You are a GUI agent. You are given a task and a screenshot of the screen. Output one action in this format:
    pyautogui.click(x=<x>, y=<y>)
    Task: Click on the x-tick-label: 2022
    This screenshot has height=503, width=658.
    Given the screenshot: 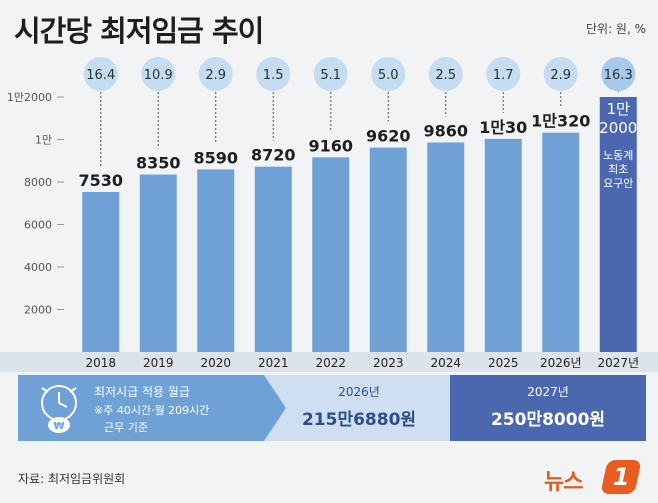 What is the action you would take?
    pyautogui.click(x=330, y=363)
    